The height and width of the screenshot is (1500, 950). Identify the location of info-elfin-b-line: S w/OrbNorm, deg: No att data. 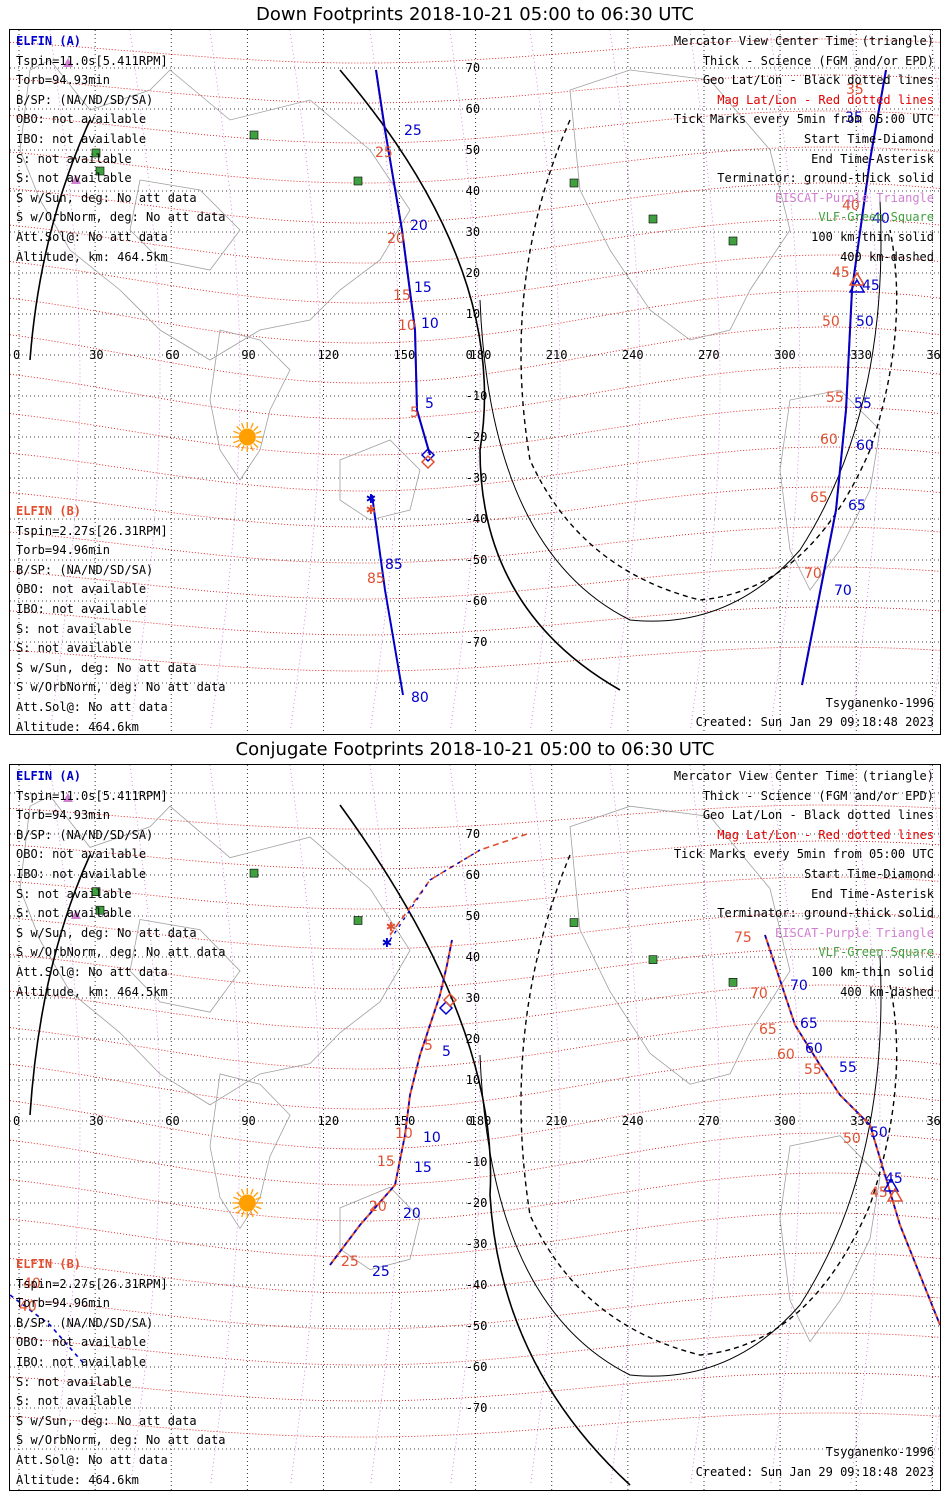
(121, 687).